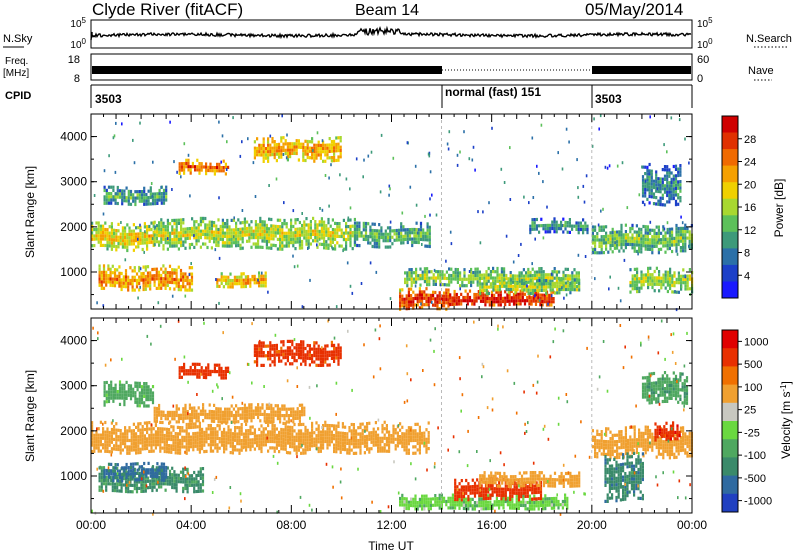  What do you see at coordinates (753, 388) in the screenshot?
I see `colorbar-tick-label: 100` at bounding box center [753, 388].